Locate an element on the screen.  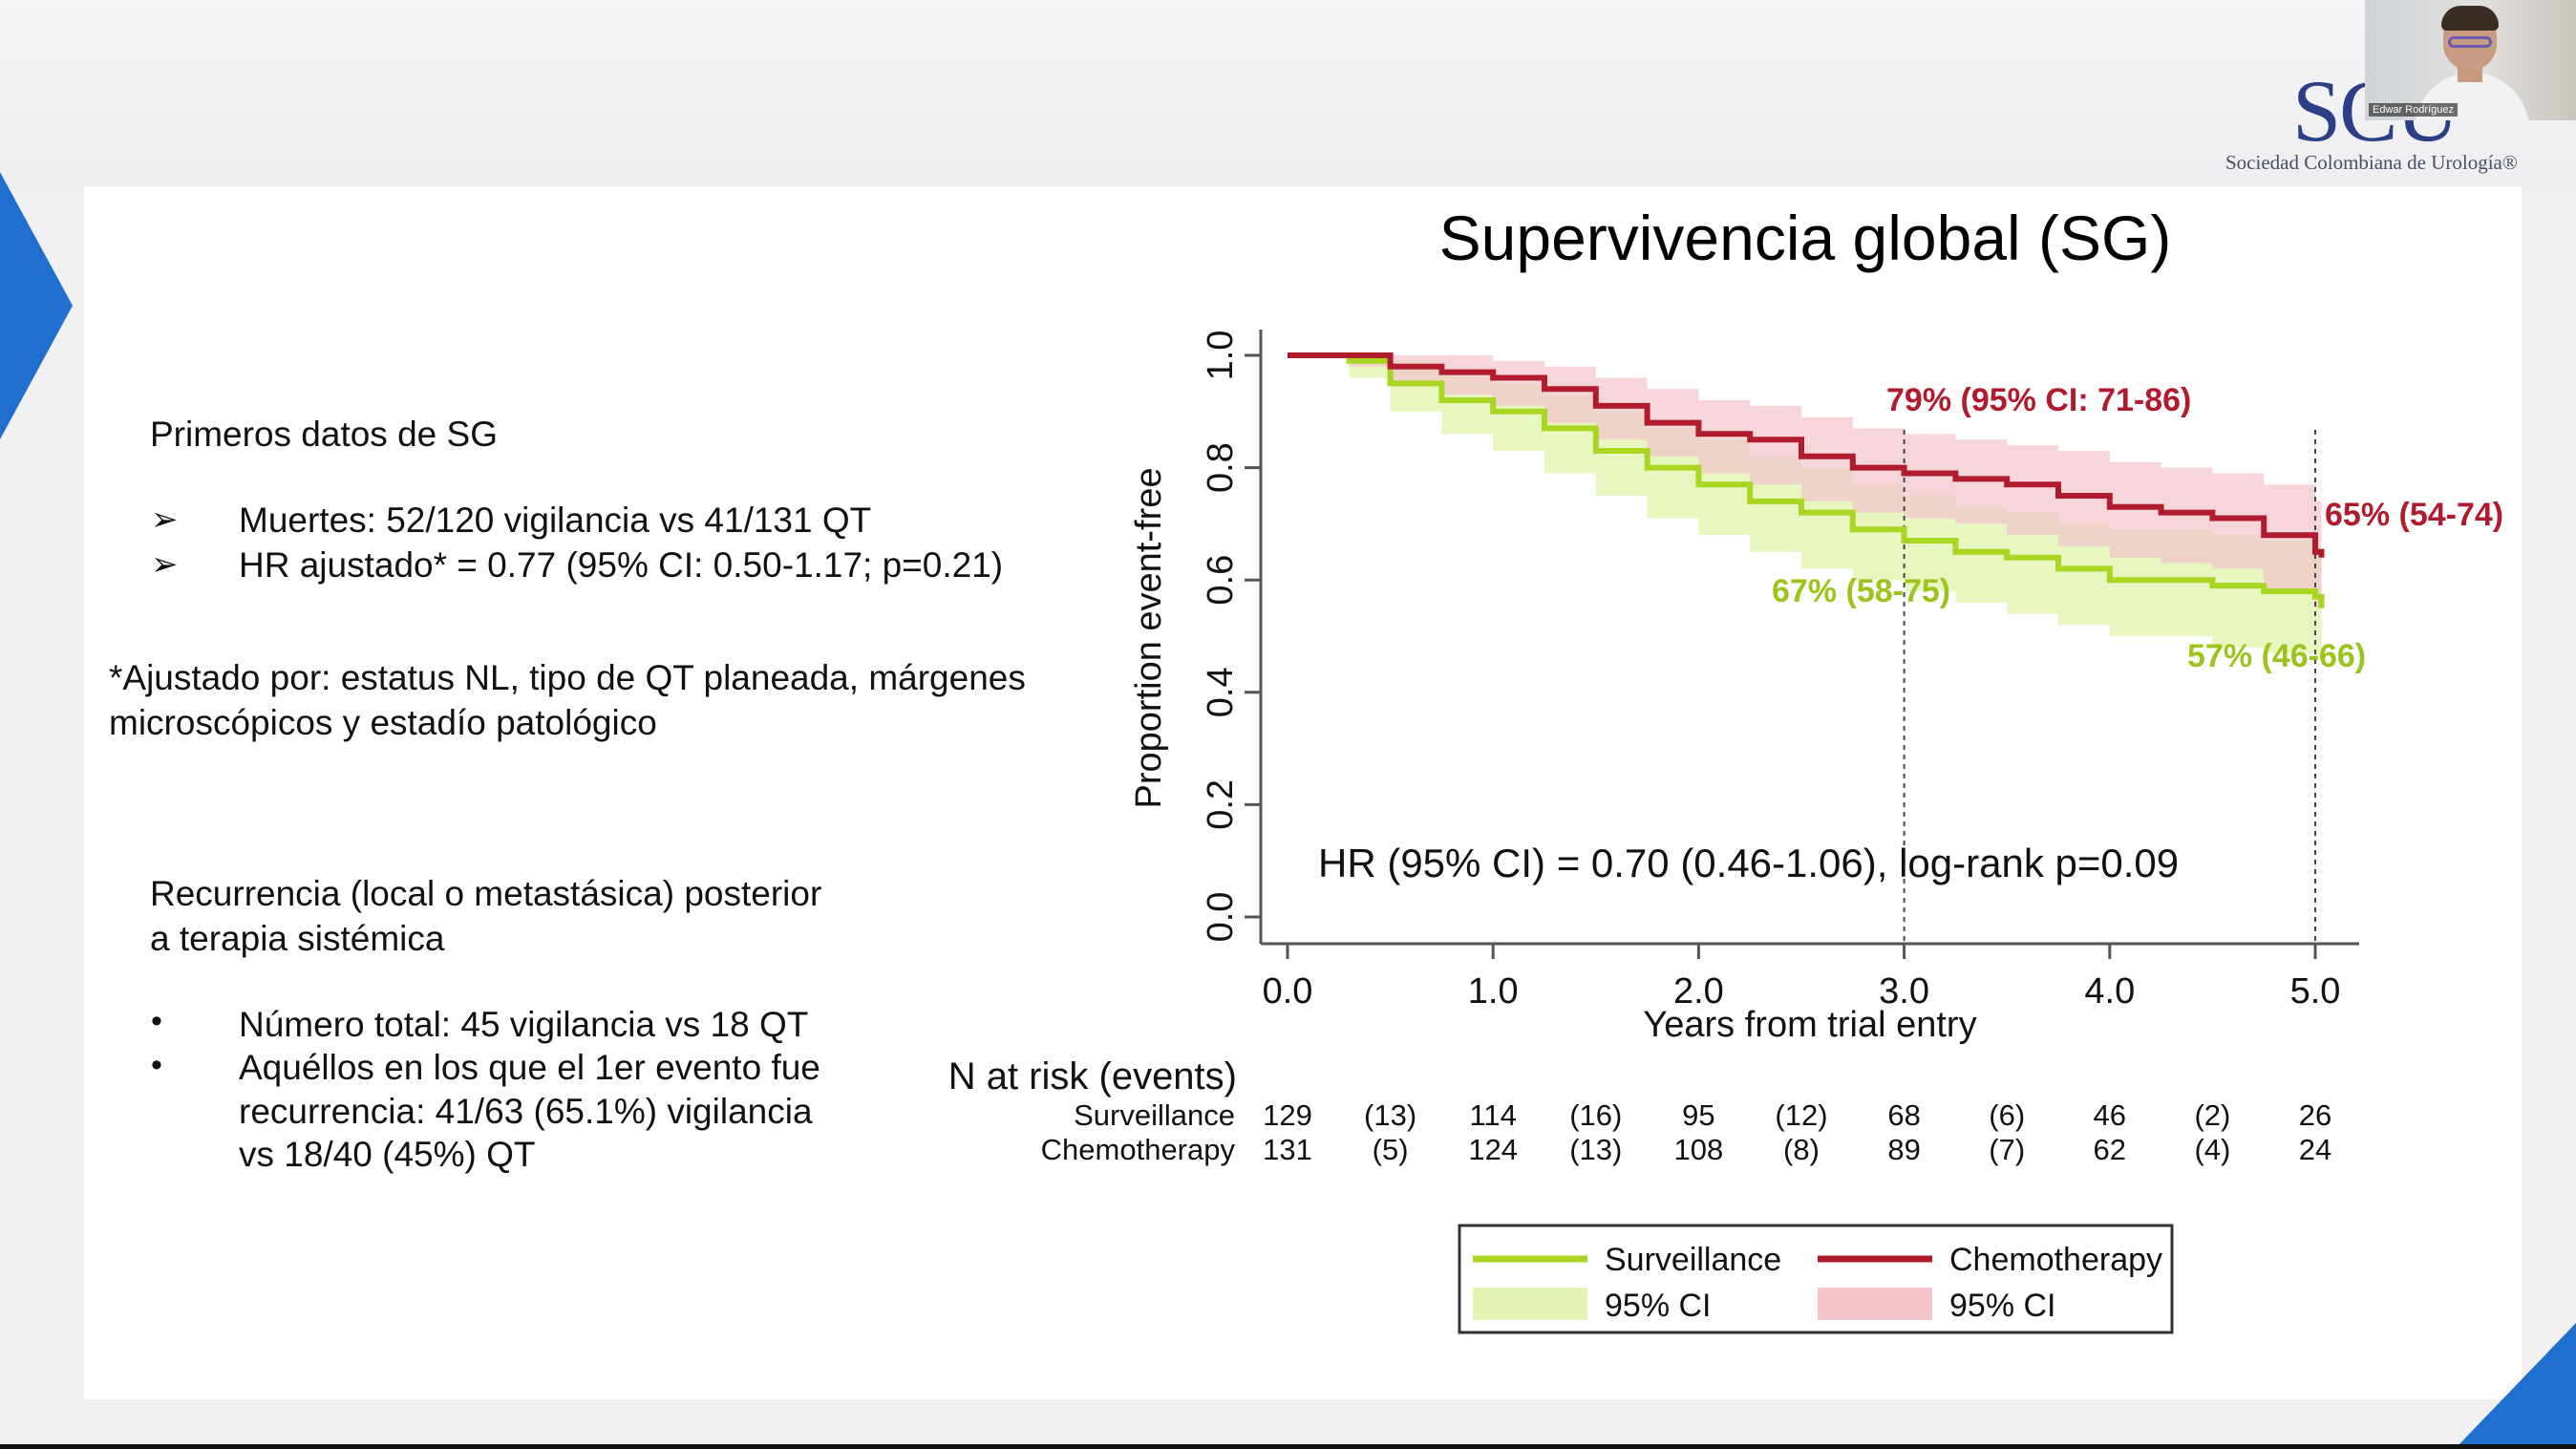
curve-surveillance is located at coordinates (1806, 480).